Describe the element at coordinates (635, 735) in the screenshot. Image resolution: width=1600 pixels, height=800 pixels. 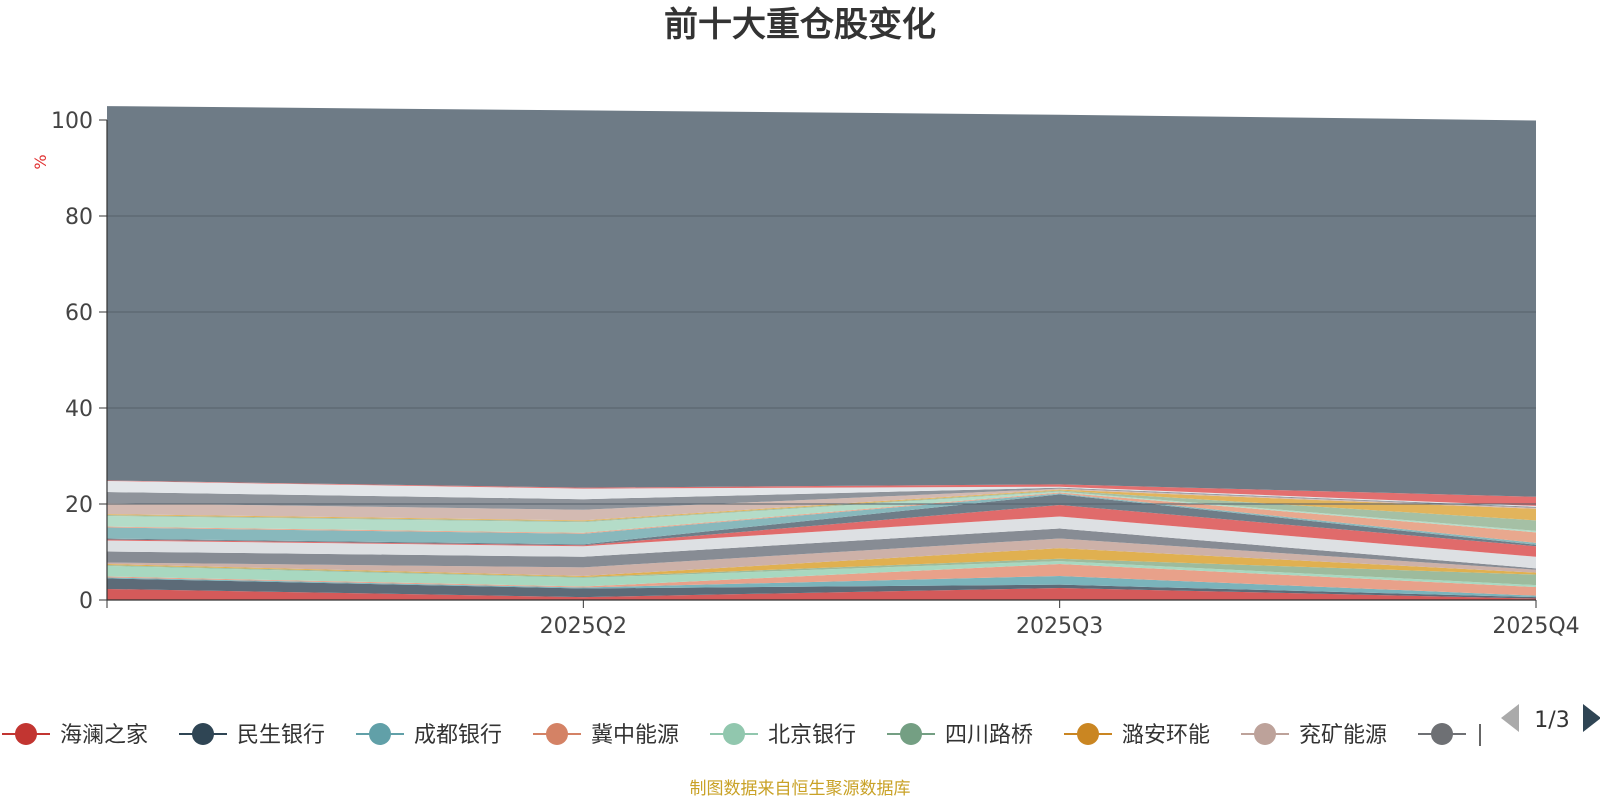
I see `legend-label: 冀中能源` at that location.